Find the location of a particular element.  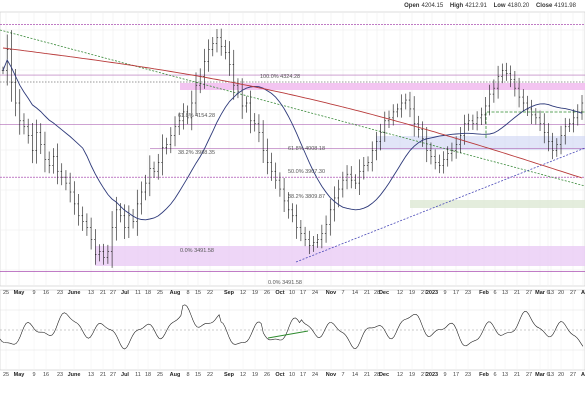

osc-x-tick-label-27: 14 is located at coordinates (355, 375).